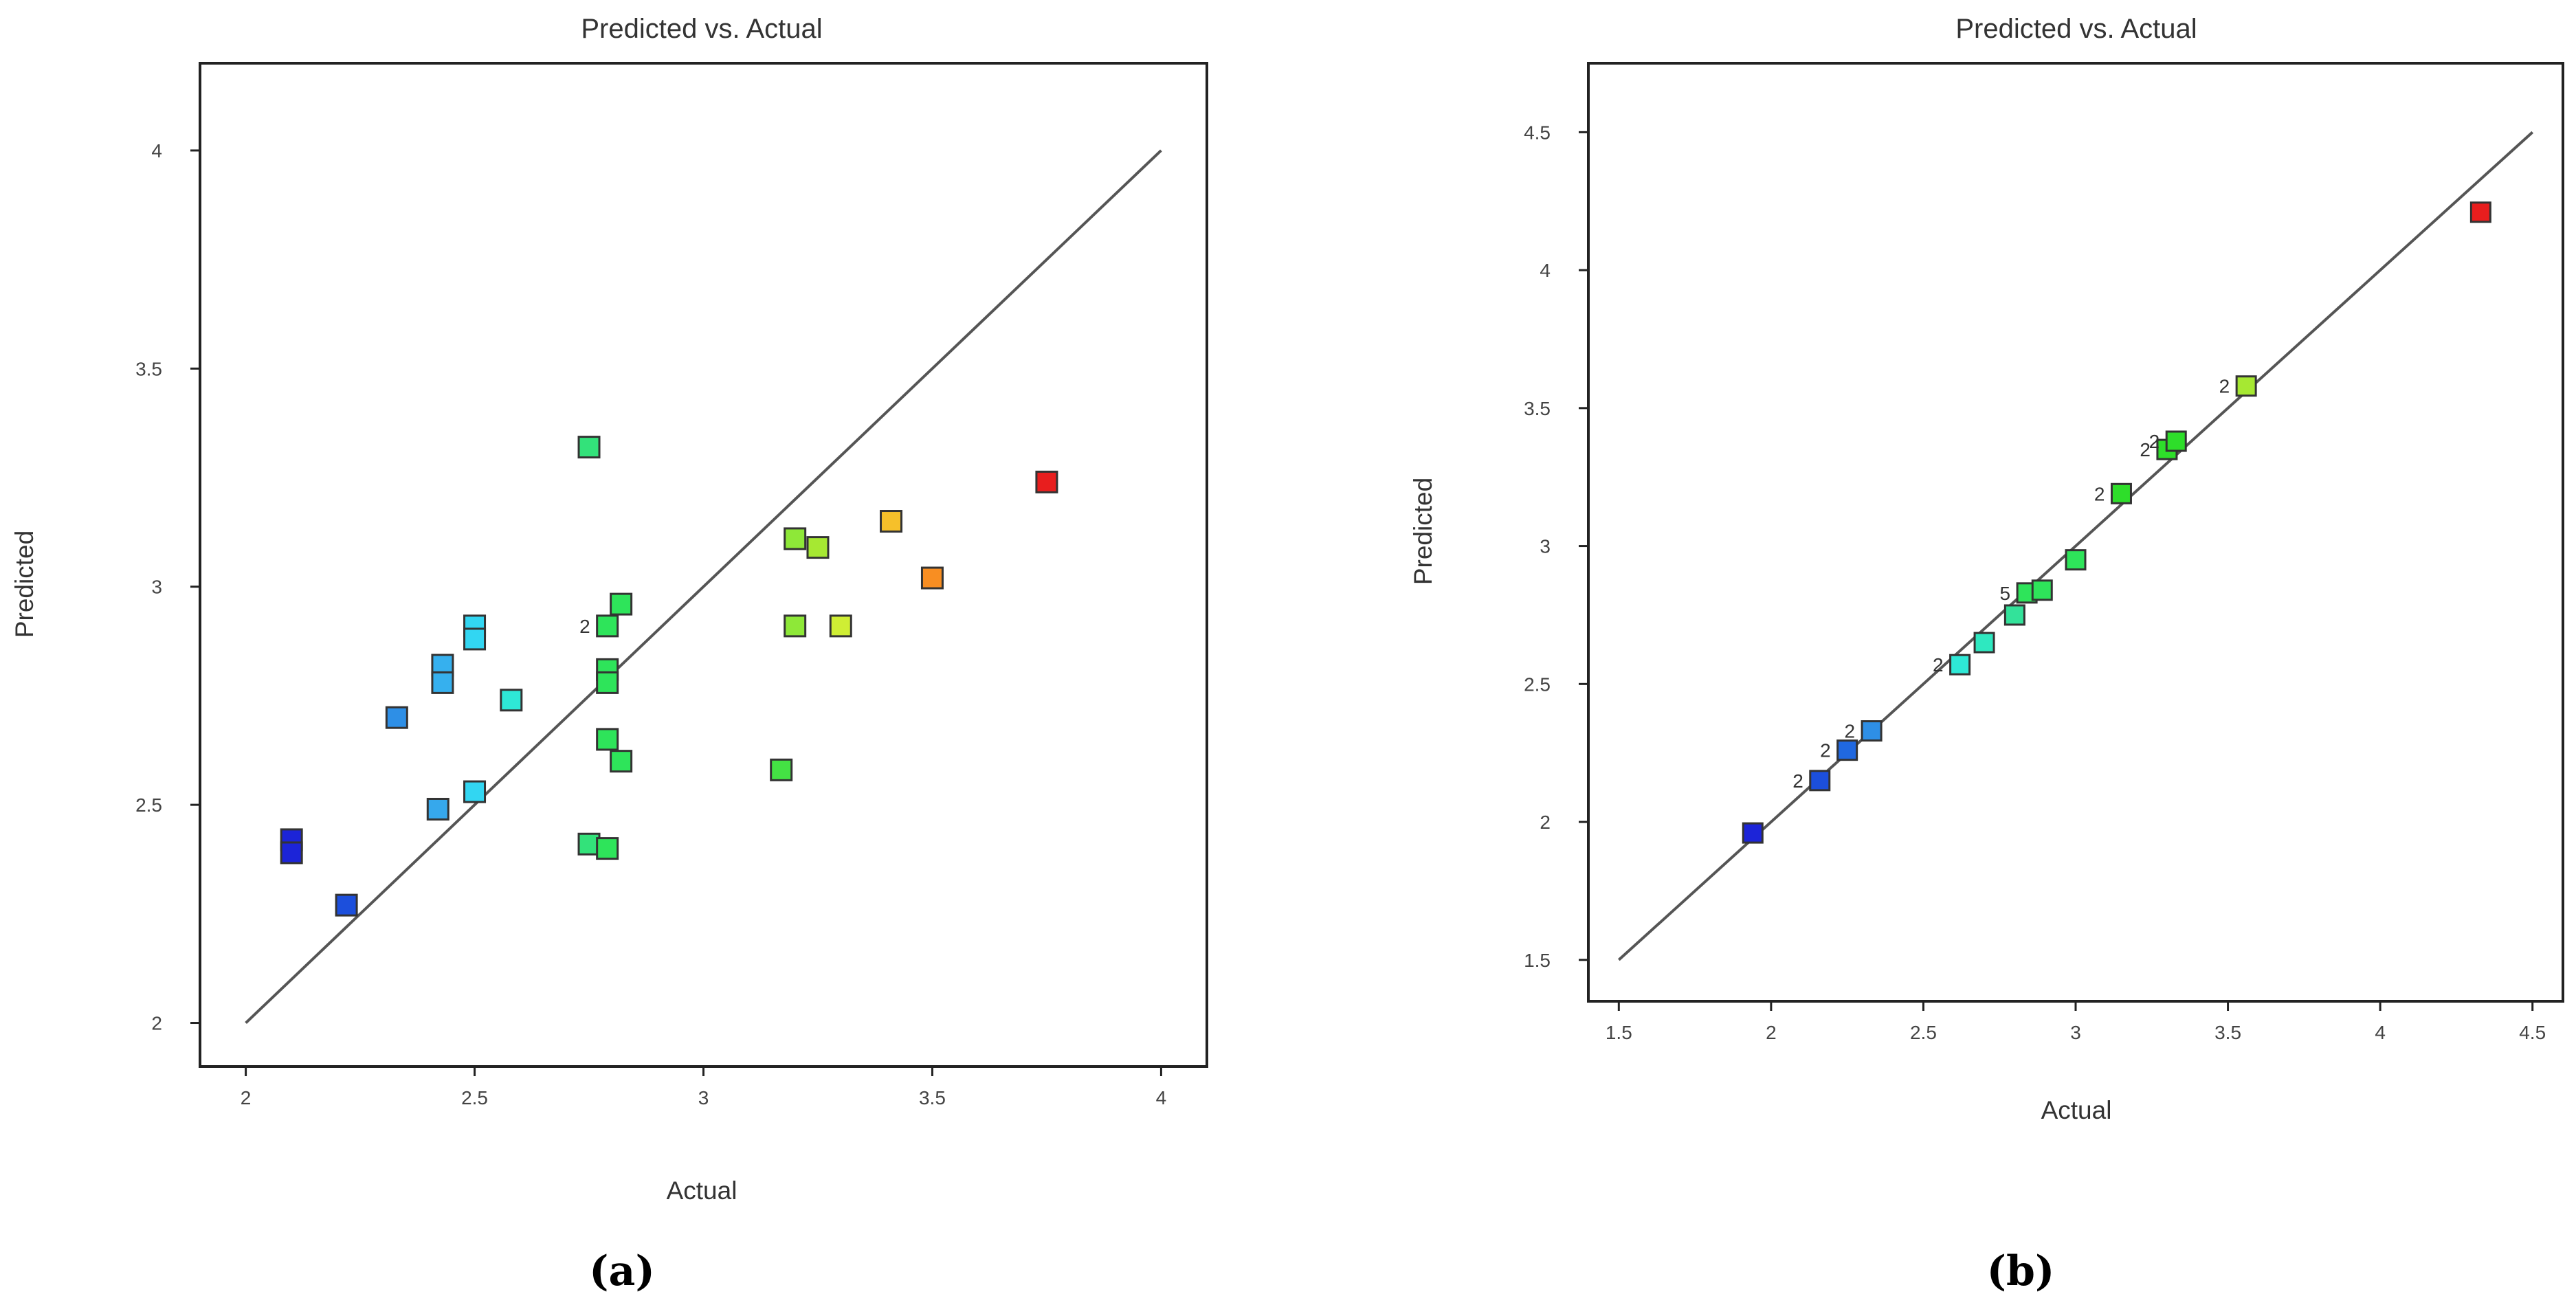 The width and height of the screenshot is (2576, 1316). What do you see at coordinates (1545, 547) in the screenshot?
I see `chart-b-y-tick-label: 3` at bounding box center [1545, 547].